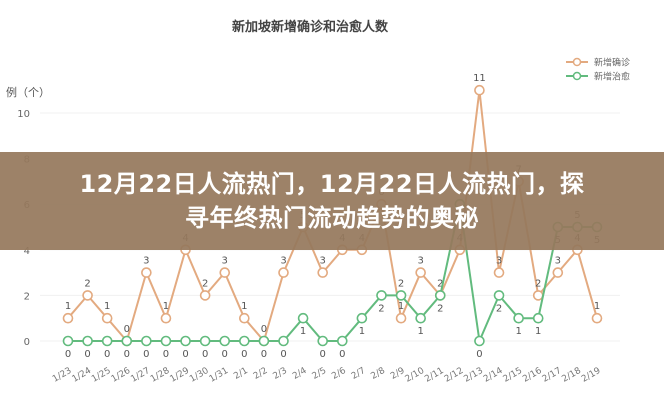 This screenshot has height=400, width=664. Describe the element at coordinates (27, 342) in the screenshot. I see `y-tick-label: 0` at that location.